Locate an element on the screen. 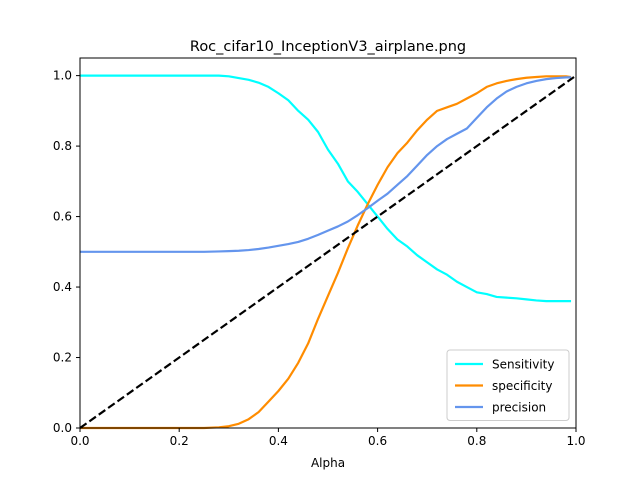 The width and height of the screenshot is (640, 484). x-tick-label: 0.2 is located at coordinates (179, 441).